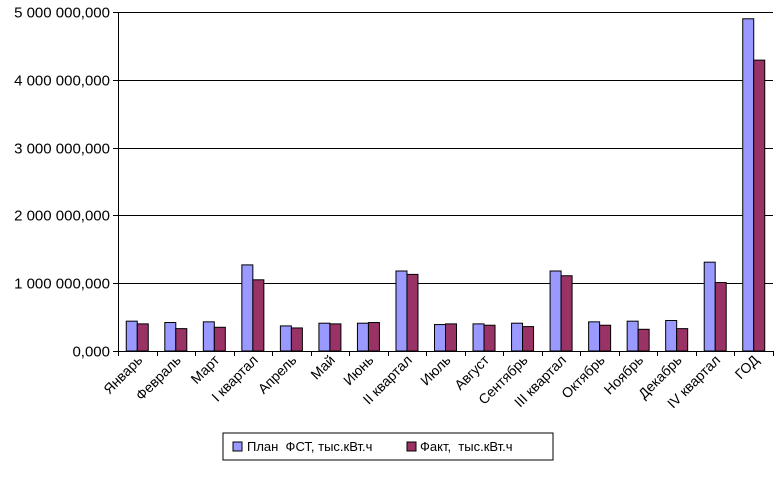 The height and width of the screenshot is (477, 780). I want to click on legend: План ФСТ, тыс.кВт.ч Факт, тыс.кВт.ч, so click(388, 446).